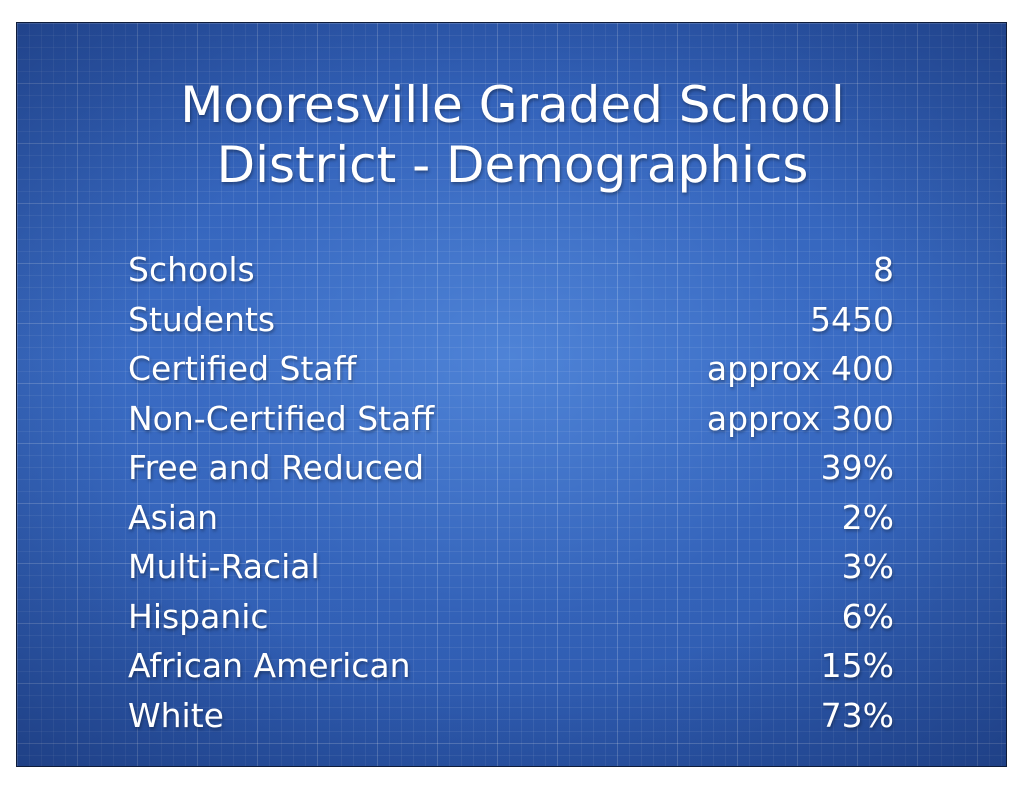 Image resolution: width=1024 pixels, height=791 pixels. What do you see at coordinates (852, 319) in the screenshot?
I see `row-value: 5450` at bounding box center [852, 319].